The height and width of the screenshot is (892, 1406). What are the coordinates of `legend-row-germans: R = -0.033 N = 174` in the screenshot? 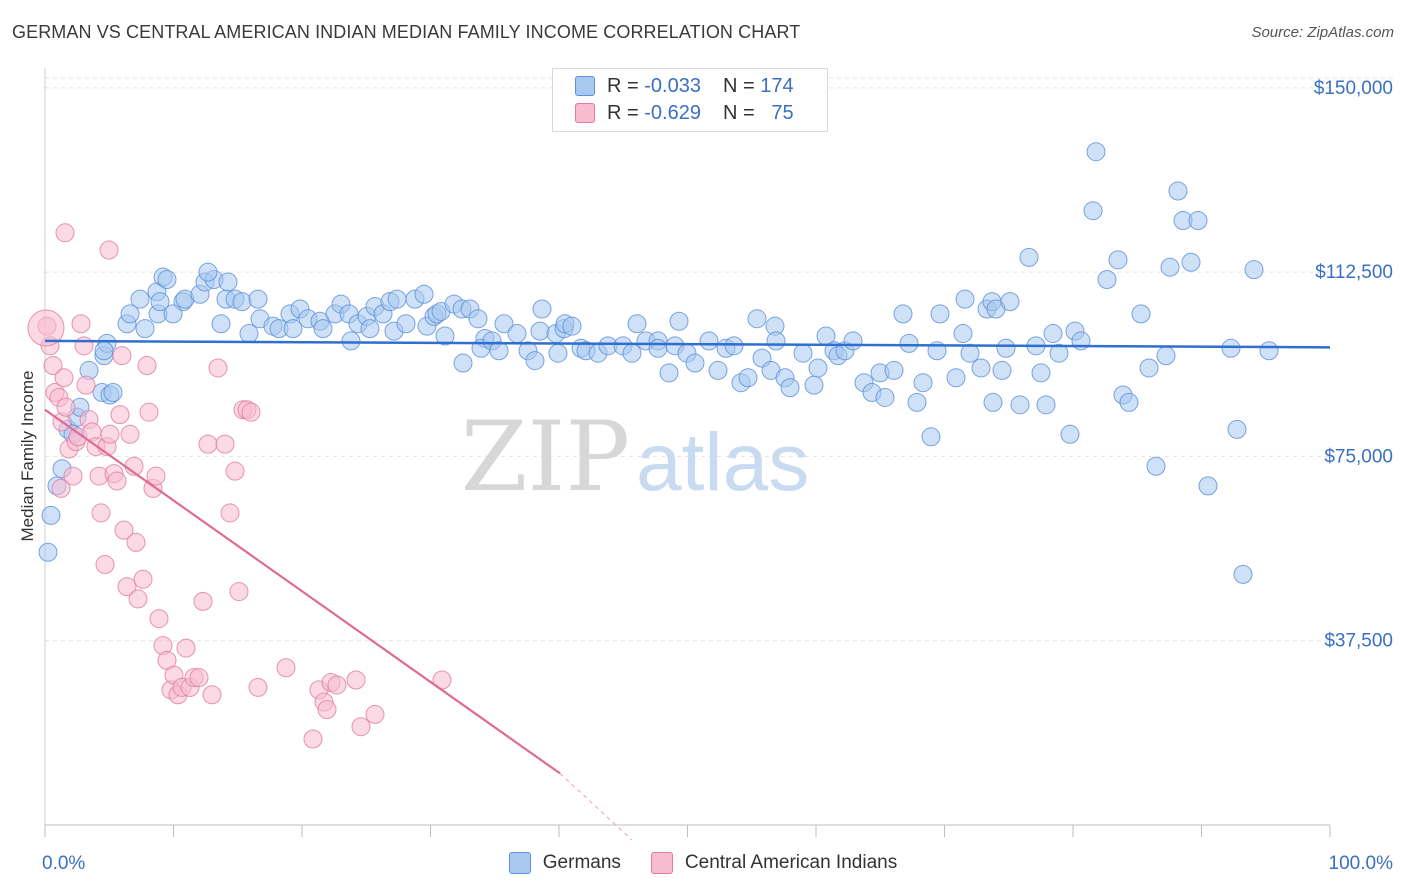 It's located at (684, 86).